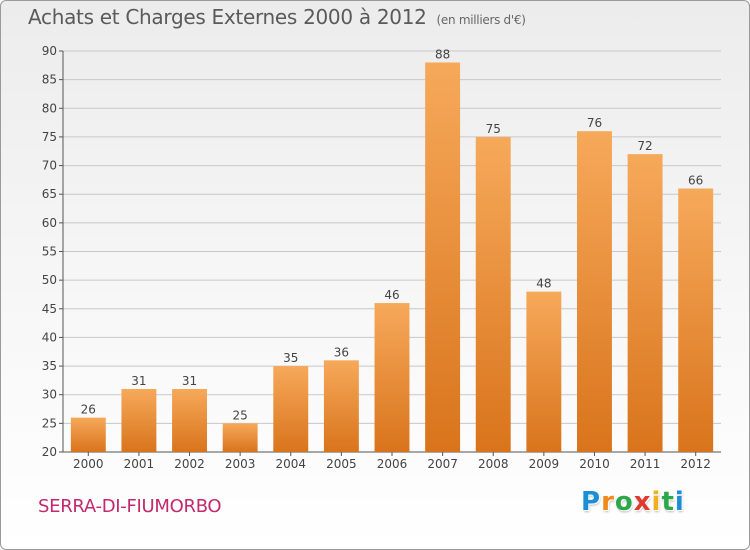 Image resolution: width=750 pixels, height=550 pixels. I want to click on data-label: 75, so click(493, 129).